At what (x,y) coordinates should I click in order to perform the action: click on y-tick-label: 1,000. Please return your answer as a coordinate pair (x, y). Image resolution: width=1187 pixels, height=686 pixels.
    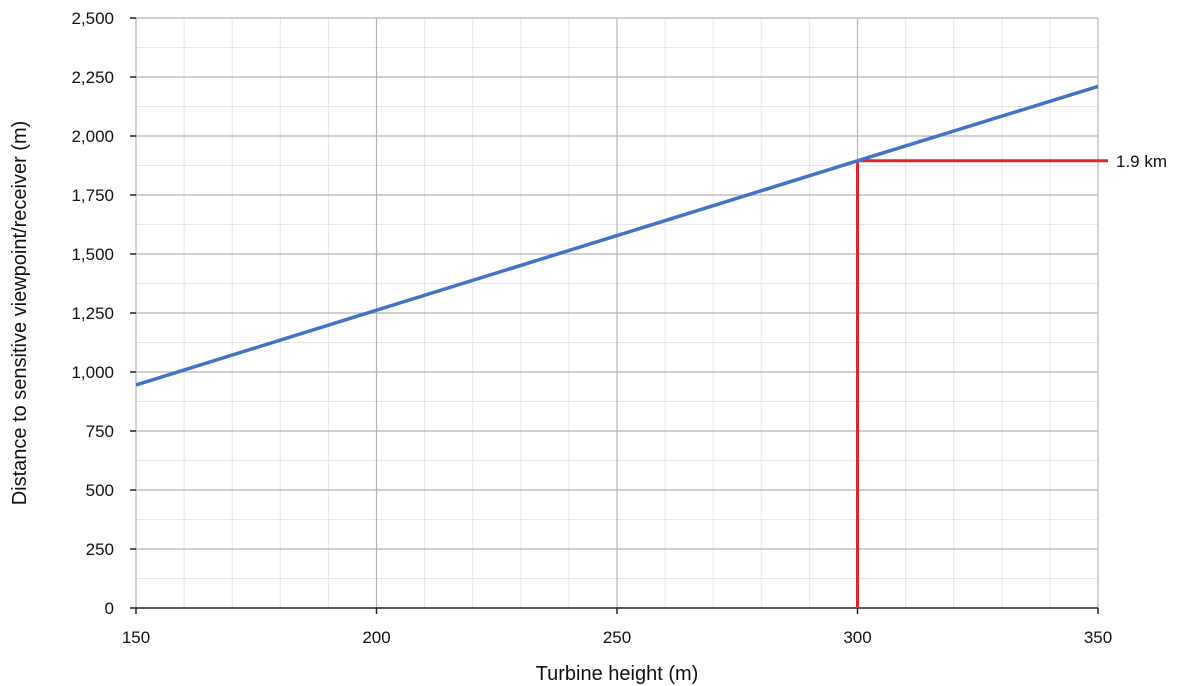
    Looking at the image, I should click on (92, 372).